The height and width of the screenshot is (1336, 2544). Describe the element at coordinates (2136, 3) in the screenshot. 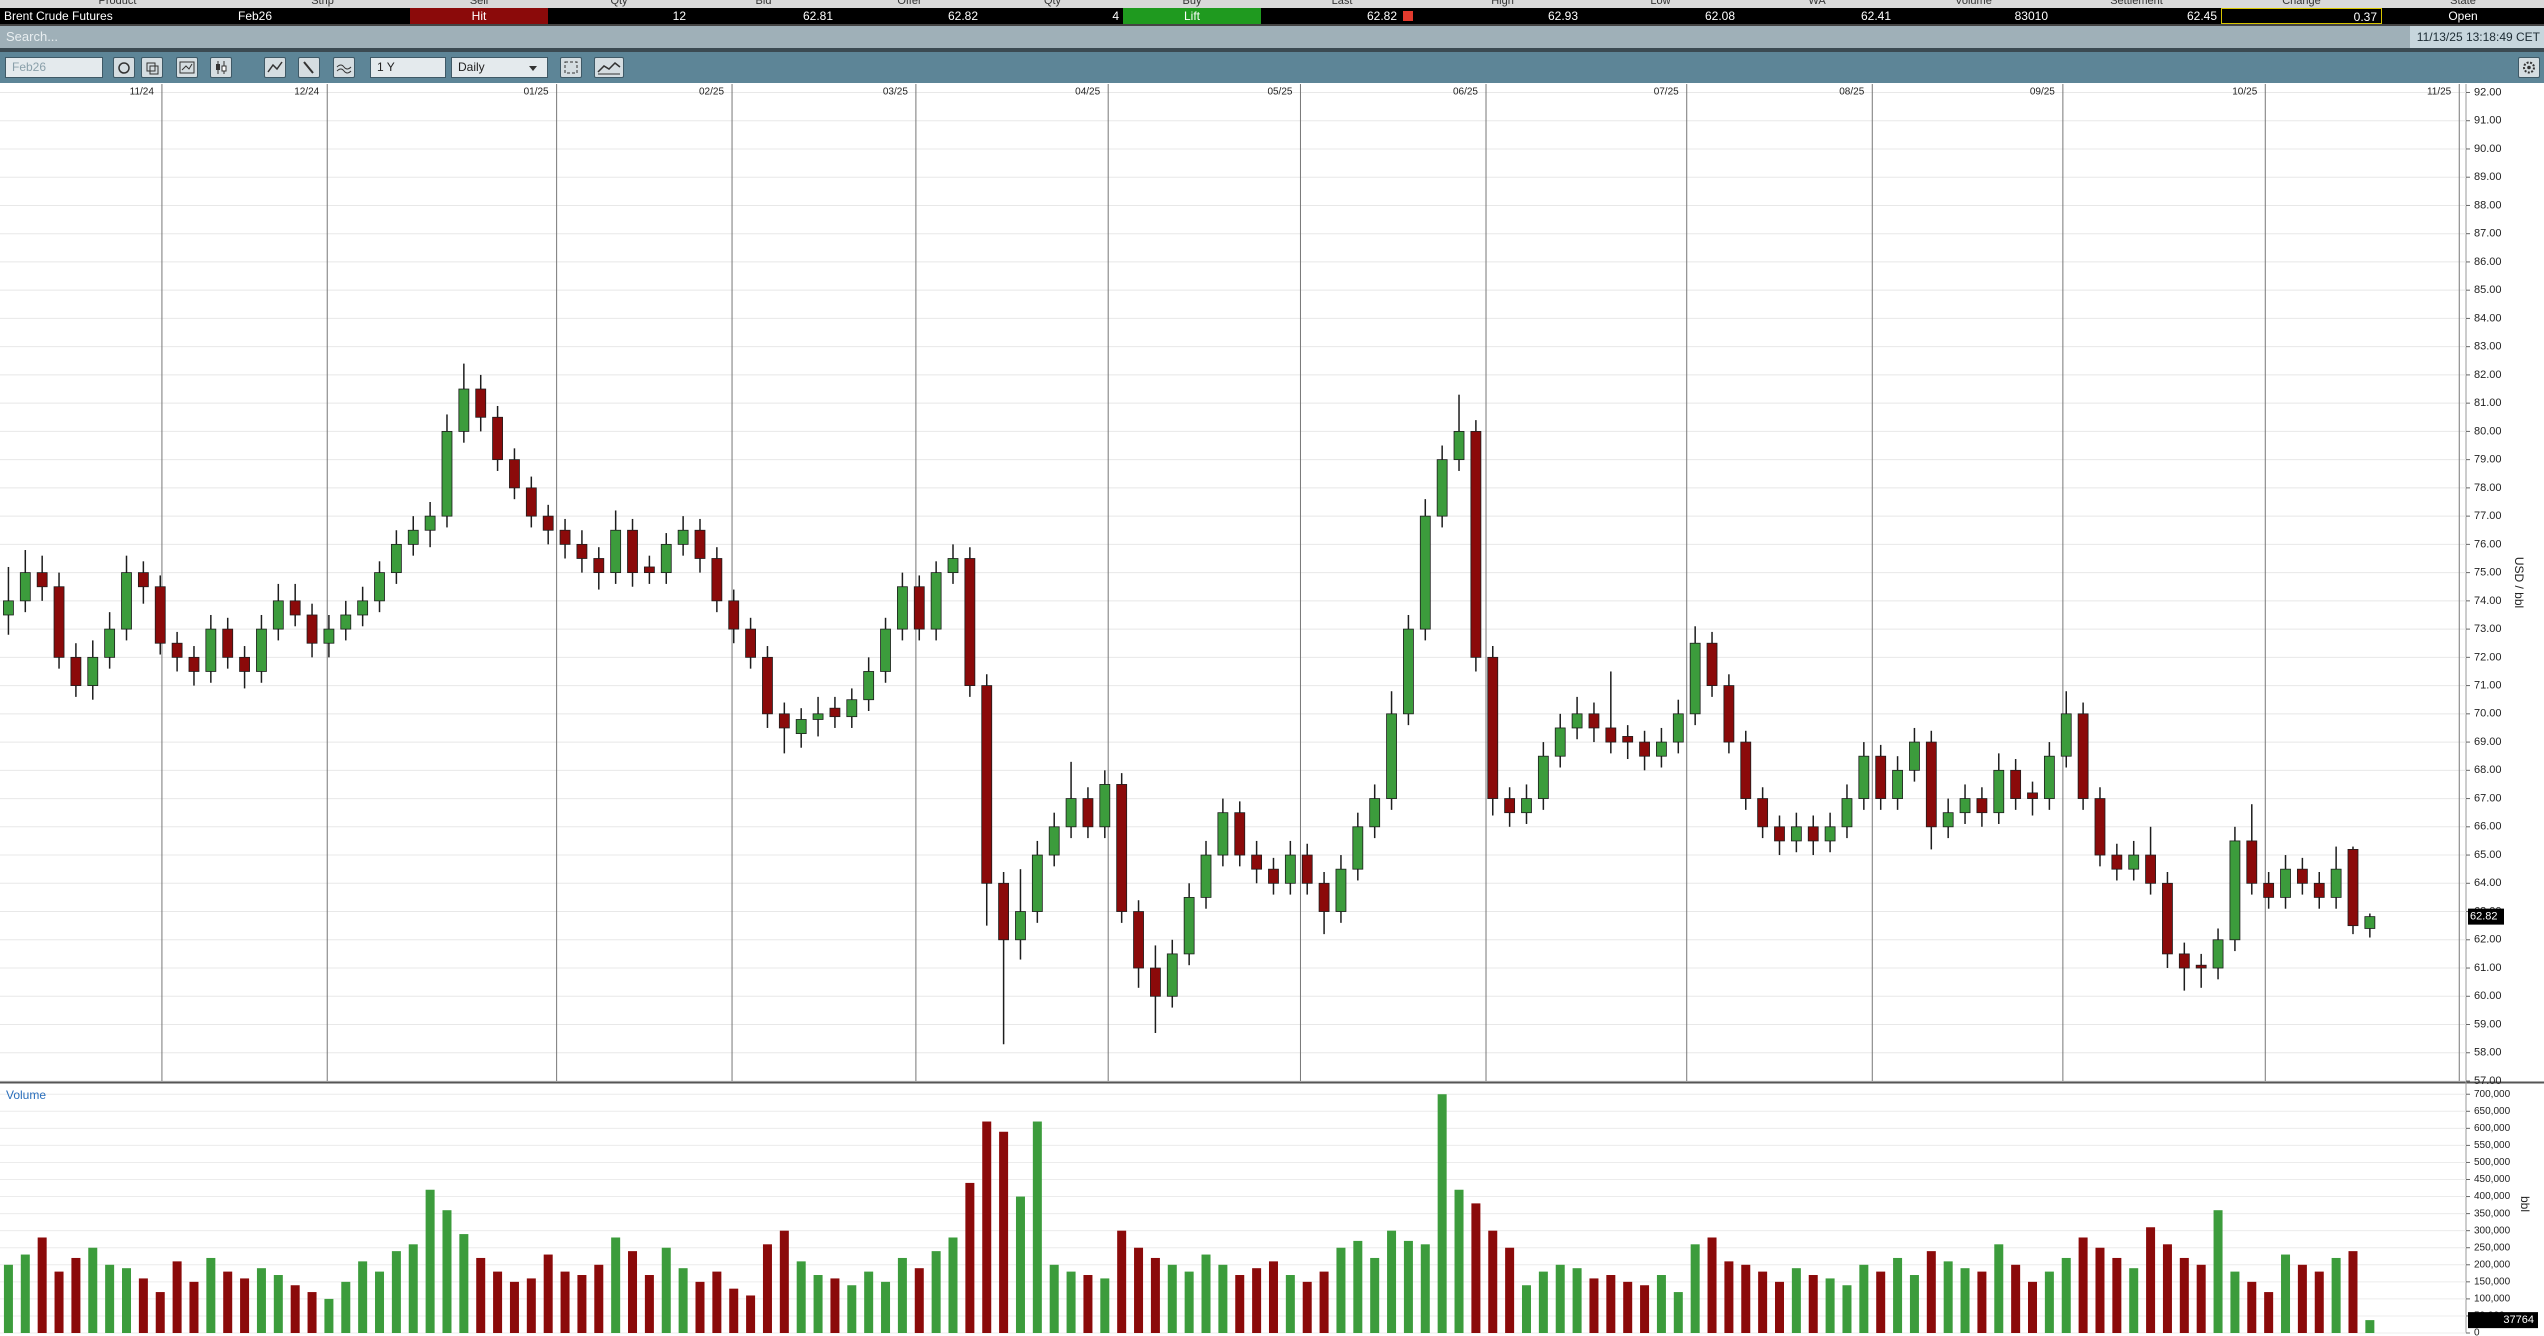

I see `column-header: Settlement` at that location.